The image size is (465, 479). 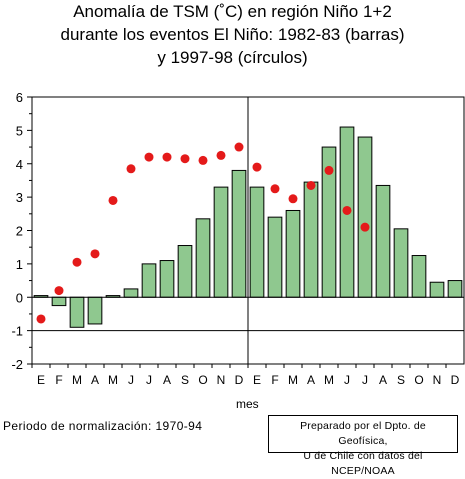 I want to click on y-tick-label: 6, so click(x=19, y=97).